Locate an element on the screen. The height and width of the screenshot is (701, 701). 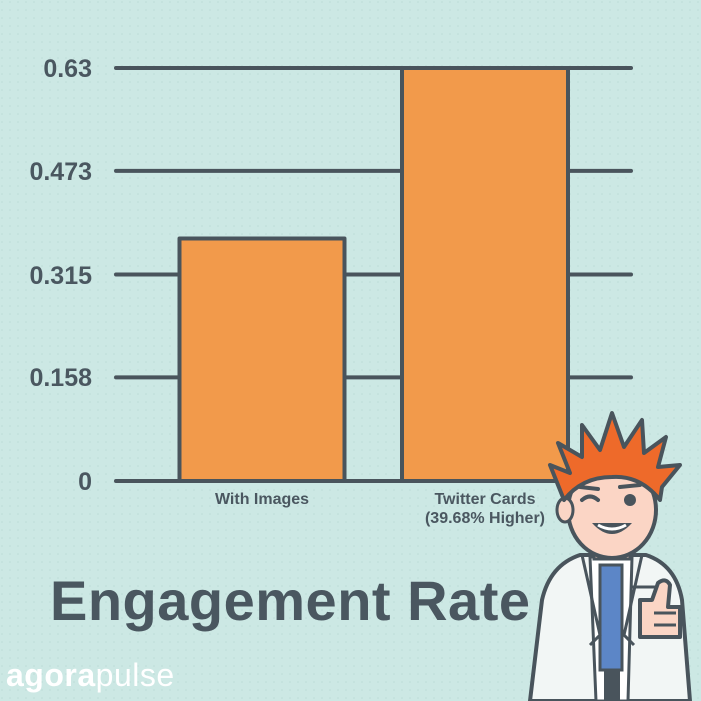
x-tick-label: Twitter Cards (39.68% Higher) is located at coordinates (485, 509).